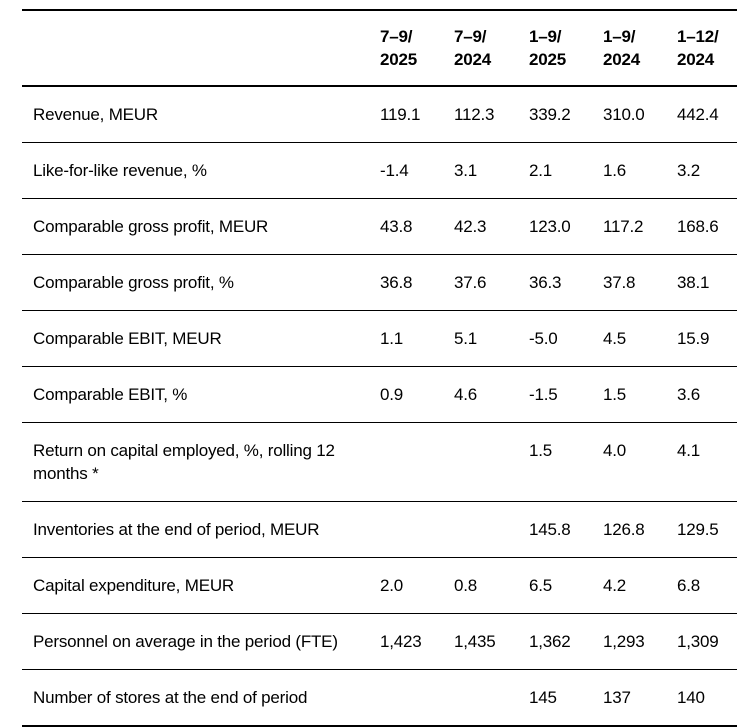 The height and width of the screenshot is (727, 750). Describe the element at coordinates (566, 529) in the screenshot. I see `cell-value: 145.8` at that location.